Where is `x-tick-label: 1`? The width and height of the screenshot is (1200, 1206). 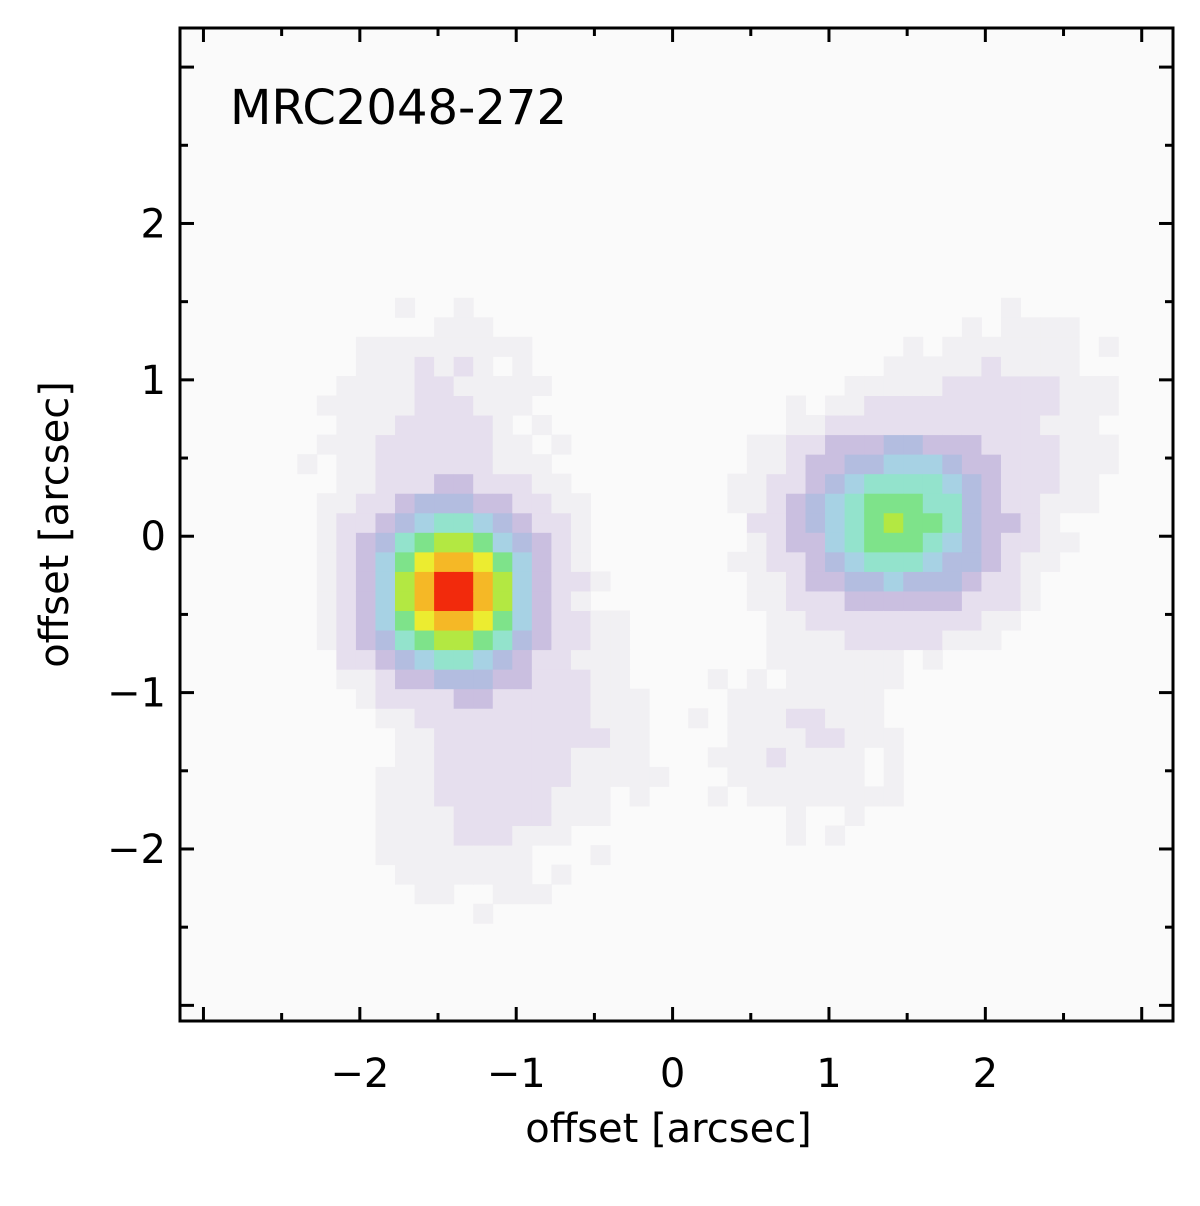 x-tick-label: 1 is located at coordinates (828, 1074).